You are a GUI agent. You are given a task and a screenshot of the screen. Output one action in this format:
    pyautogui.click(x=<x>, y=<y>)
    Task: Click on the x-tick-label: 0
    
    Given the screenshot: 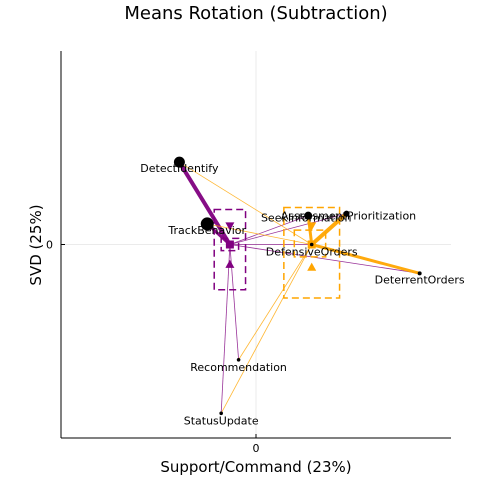 What is the action you would take?
    pyautogui.click(x=256, y=448)
    